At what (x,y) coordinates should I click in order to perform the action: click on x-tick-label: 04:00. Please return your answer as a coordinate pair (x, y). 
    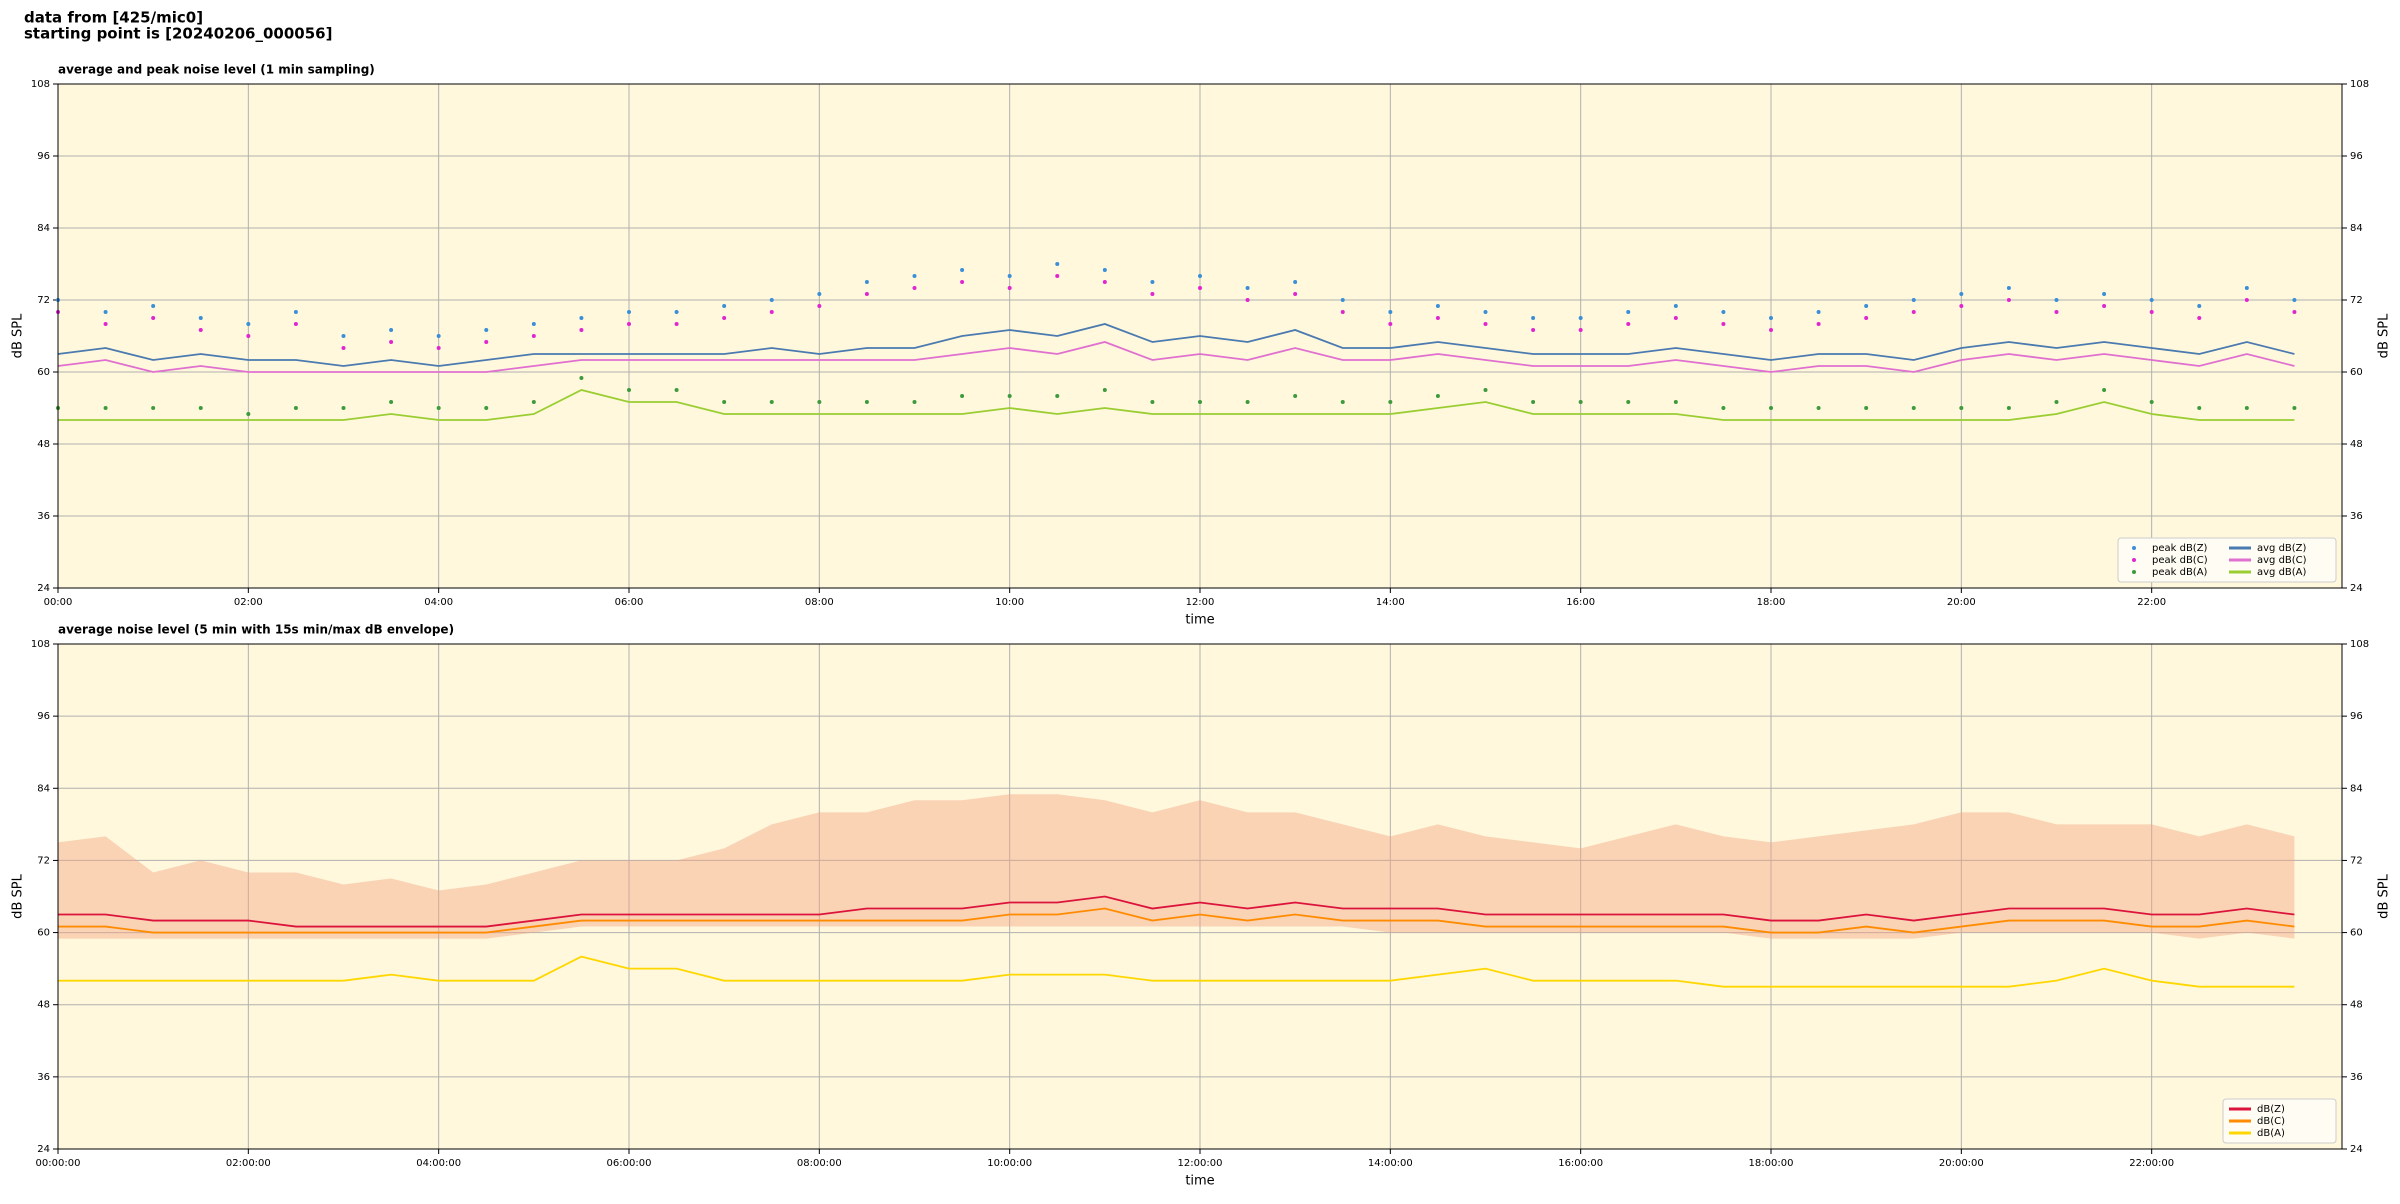
    Looking at the image, I should click on (438, 602).